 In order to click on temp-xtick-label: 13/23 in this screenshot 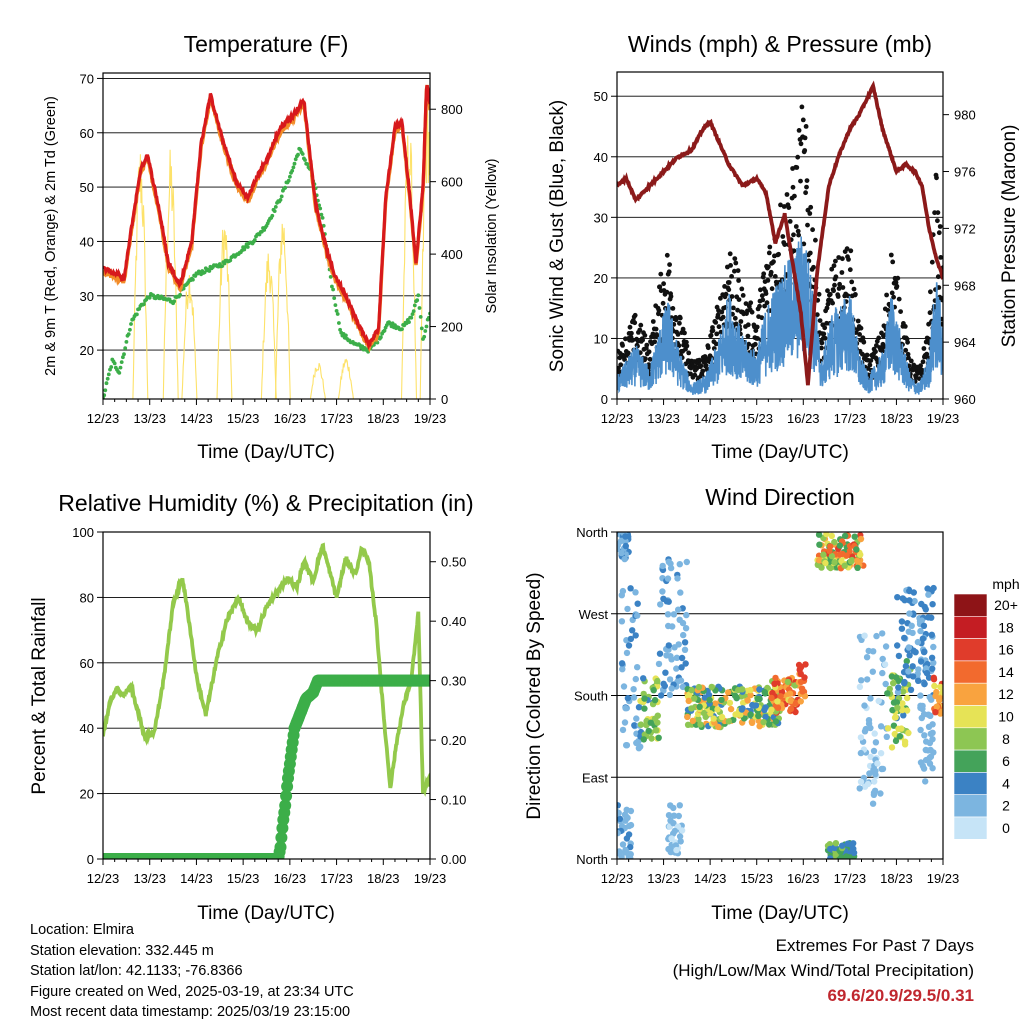, I will do `click(149, 418)`.